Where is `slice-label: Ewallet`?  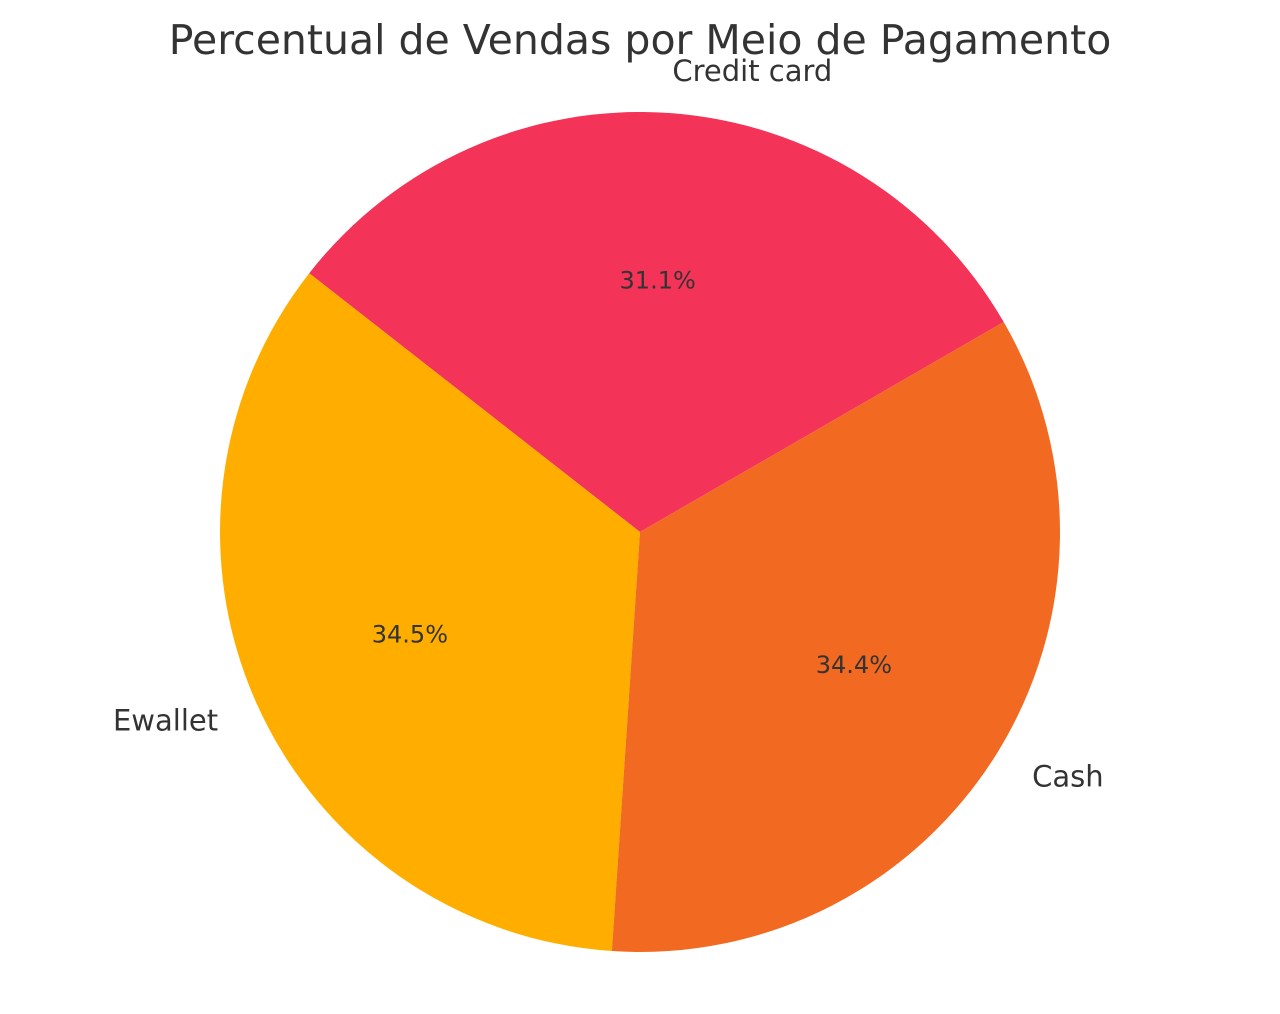
slice-label: Ewallet is located at coordinates (165, 720).